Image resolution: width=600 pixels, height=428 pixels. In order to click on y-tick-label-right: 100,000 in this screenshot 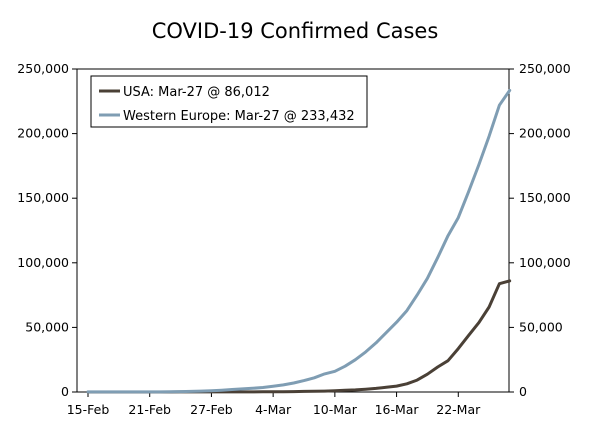, I will do `click(545, 262)`.